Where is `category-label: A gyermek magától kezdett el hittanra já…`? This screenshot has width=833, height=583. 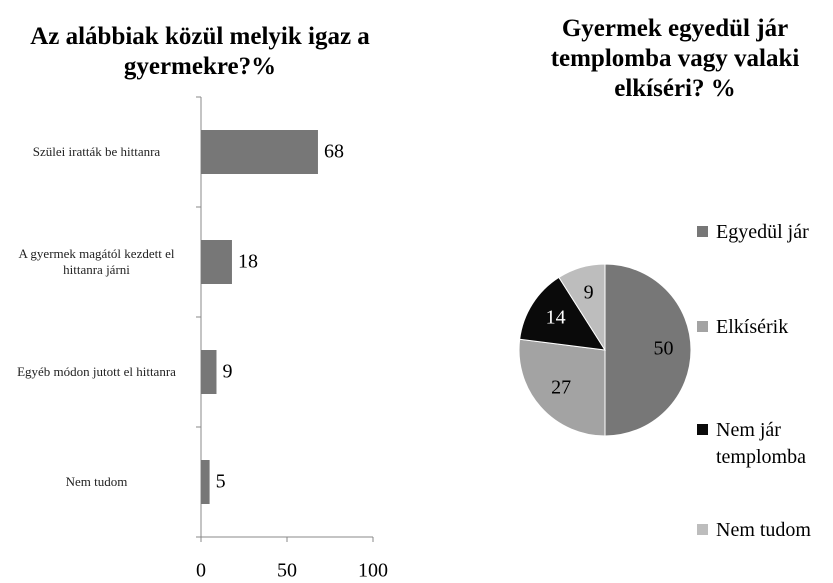
category-label: A gyermek magától kezdett el hittanra já… is located at coordinates (96, 261).